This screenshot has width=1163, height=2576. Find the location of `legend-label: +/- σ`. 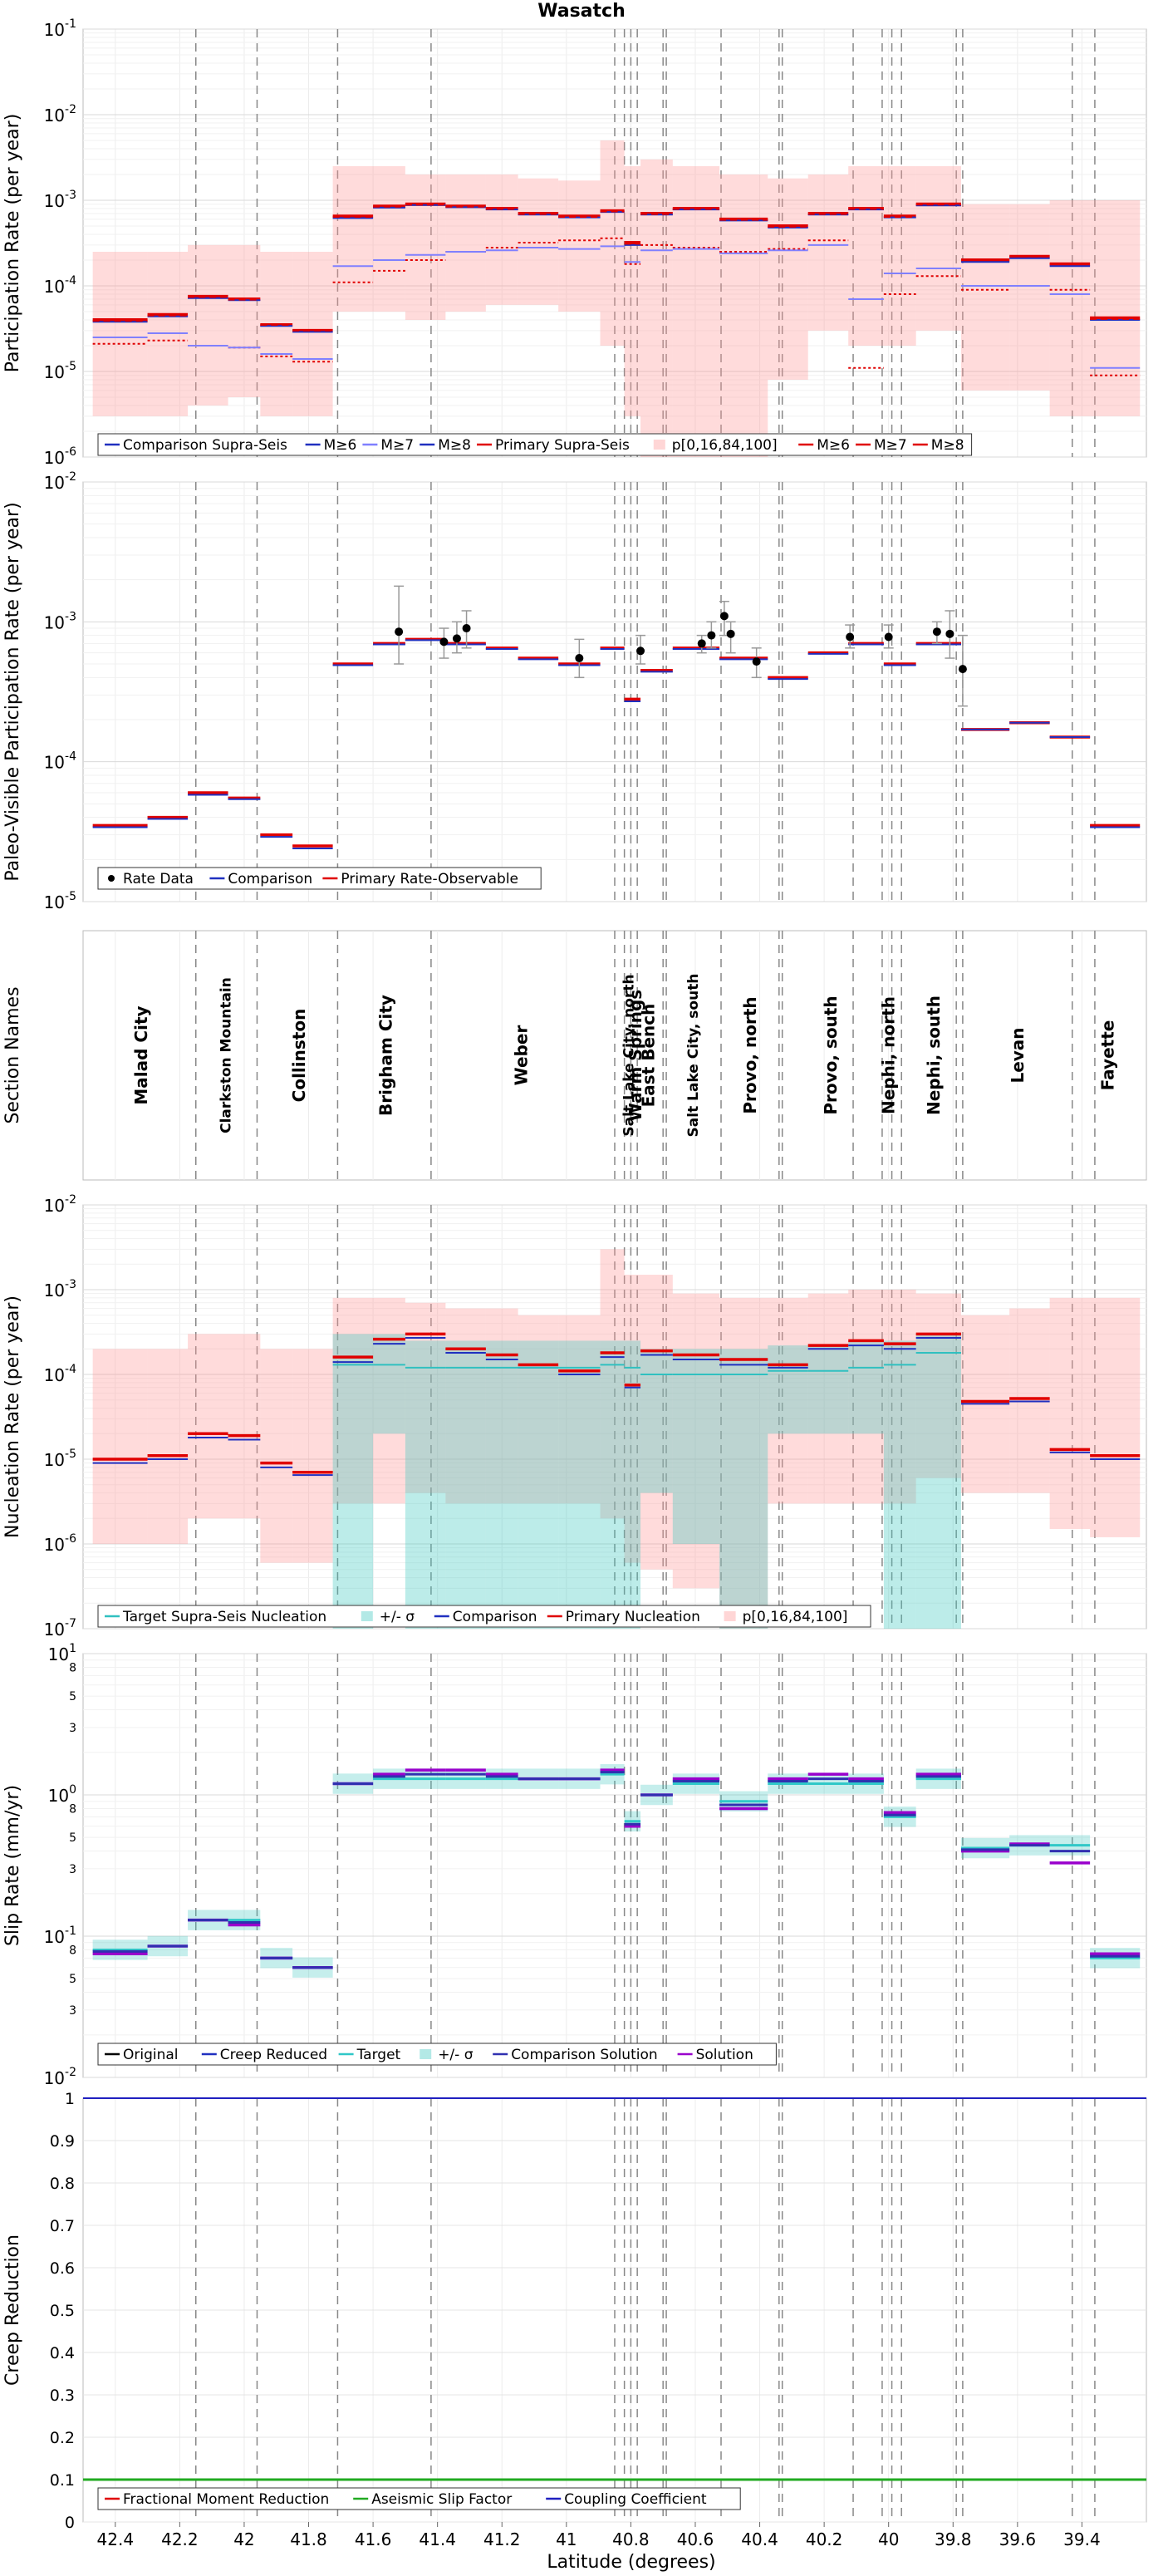

legend-label: +/- σ is located at coordinates (397, 1617).